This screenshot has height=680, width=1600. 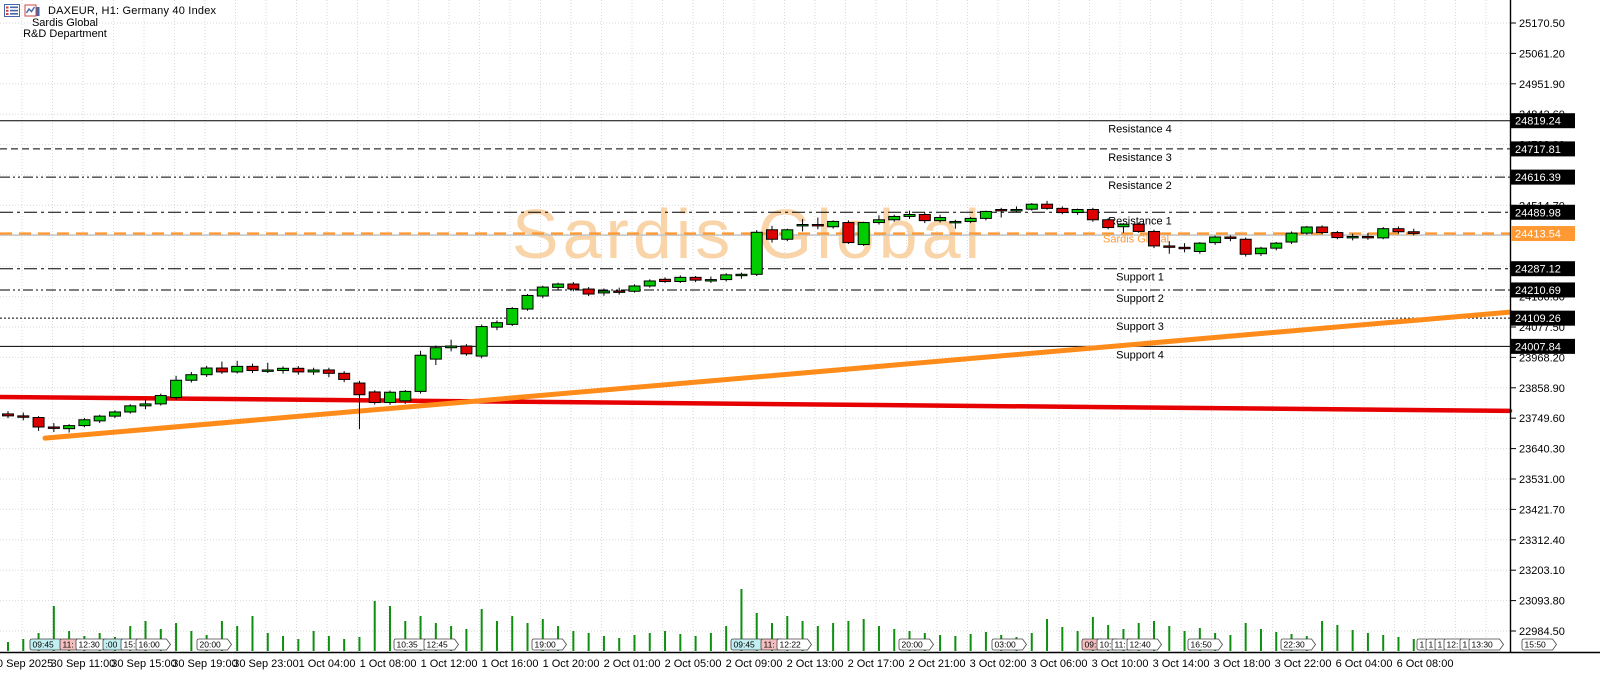 What do you see at coordinates (1542, 450) in the screenshot?
I see `price-tick-label: 23640.30` at bounding box center [1542, 450].